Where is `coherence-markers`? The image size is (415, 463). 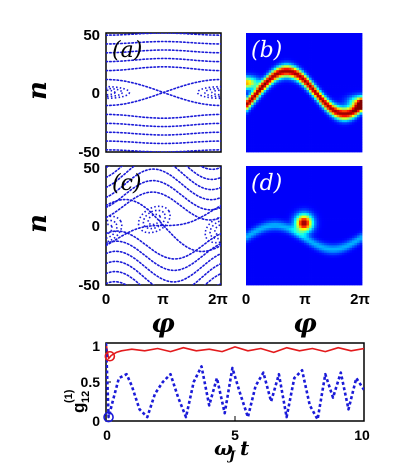
coherence-markers is located at coordinates (109, 386).